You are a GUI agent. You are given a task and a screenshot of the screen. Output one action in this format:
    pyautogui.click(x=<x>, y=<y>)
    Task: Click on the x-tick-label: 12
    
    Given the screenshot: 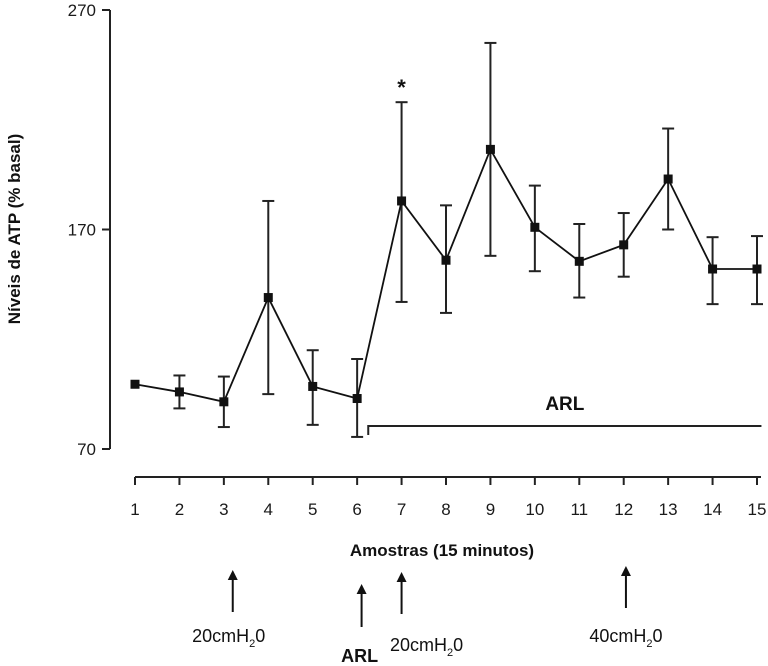 What is the action you would take?
    pyautogui.click(x=623, y=509)
    